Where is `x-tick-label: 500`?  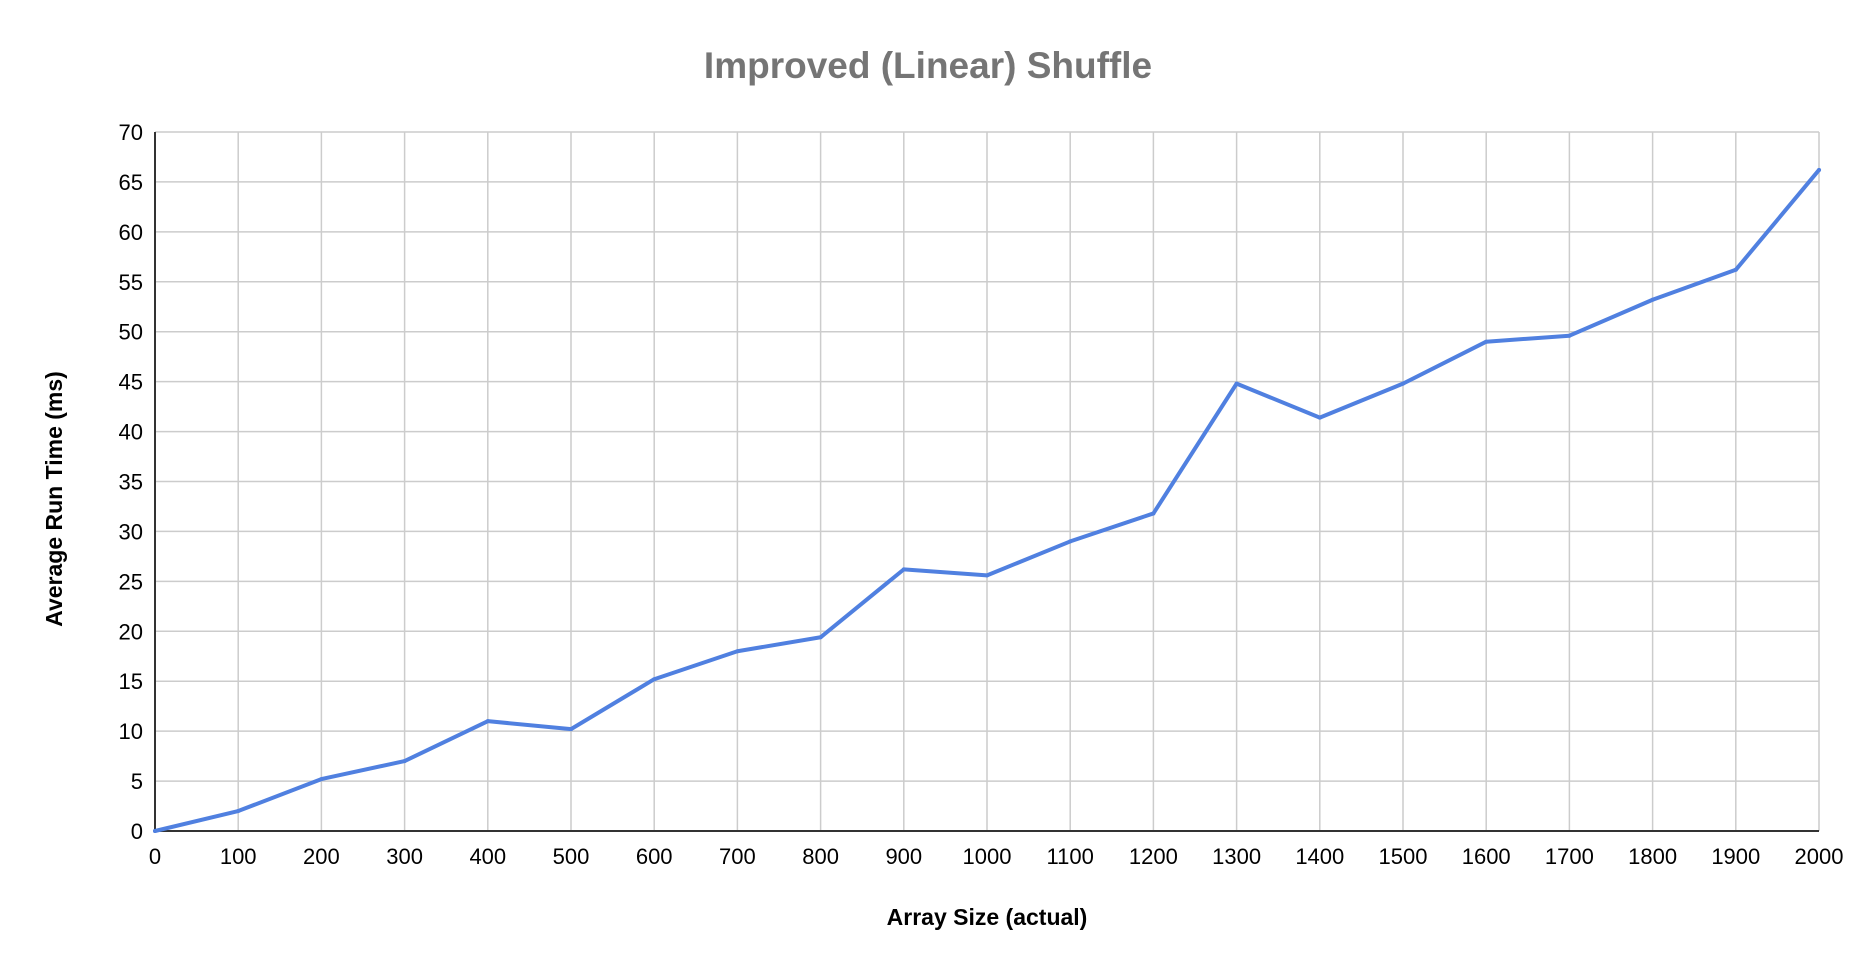
x-tick-label: 500 is located at coordinates (571, 856).